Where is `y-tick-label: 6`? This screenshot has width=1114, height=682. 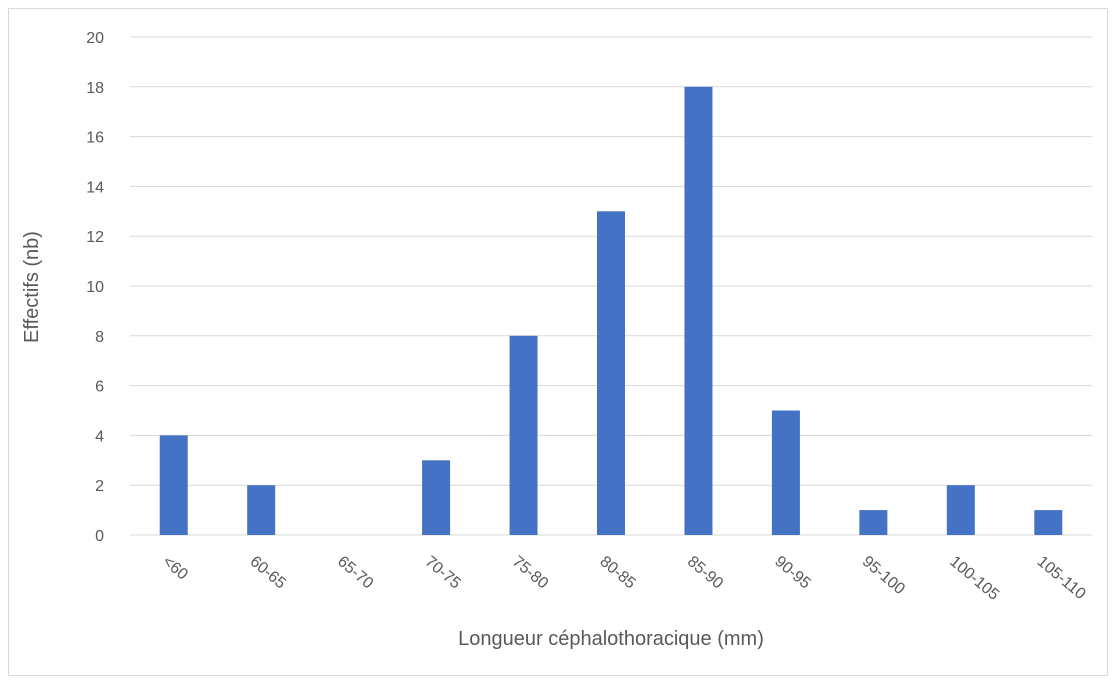 y-tick-label: 6 is located at coordinates (99, 387).